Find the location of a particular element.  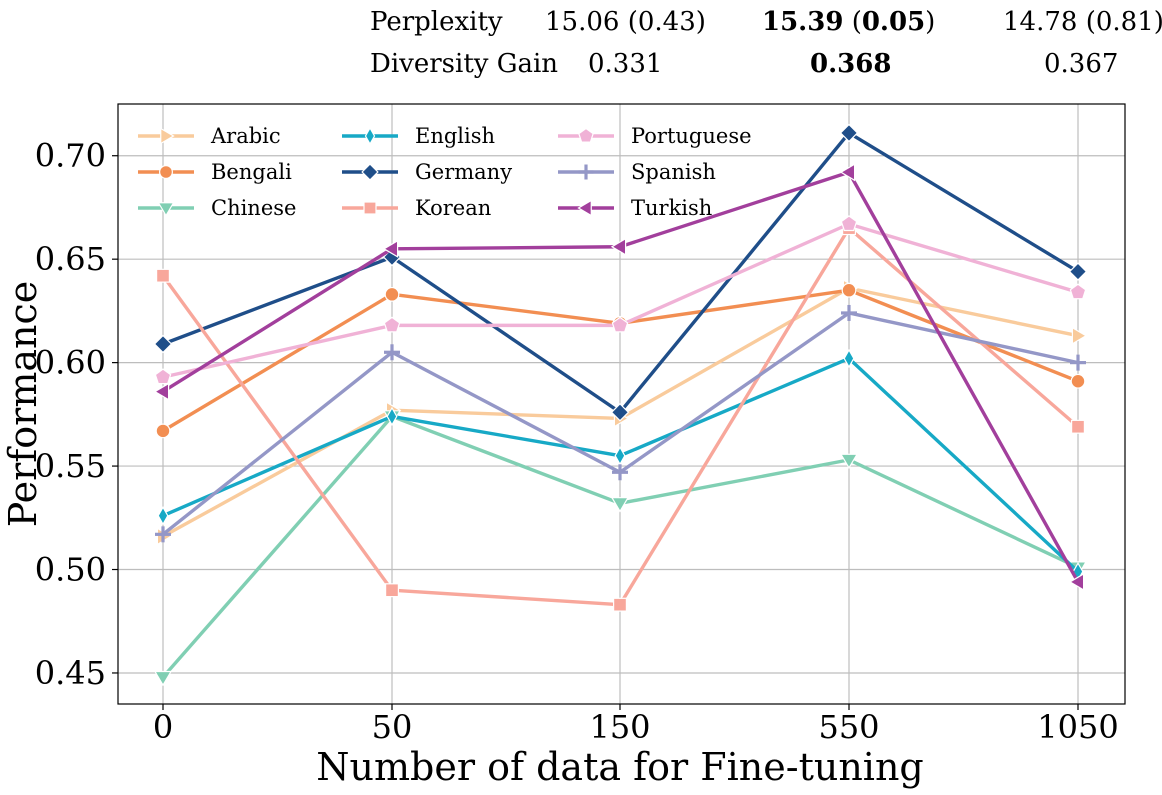

table-cell: 0.331 is located at coordinates (625, 64).